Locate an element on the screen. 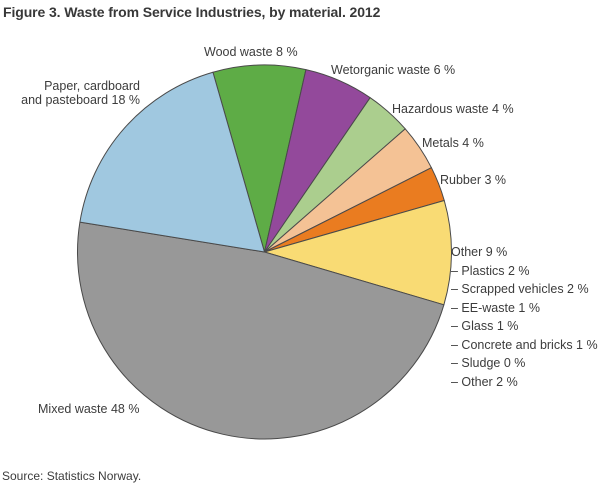 This screenshot has width=610, height=488. other-breakdown-item: – Scrapped vehicles 2 % is located at coordinates (520, 289).